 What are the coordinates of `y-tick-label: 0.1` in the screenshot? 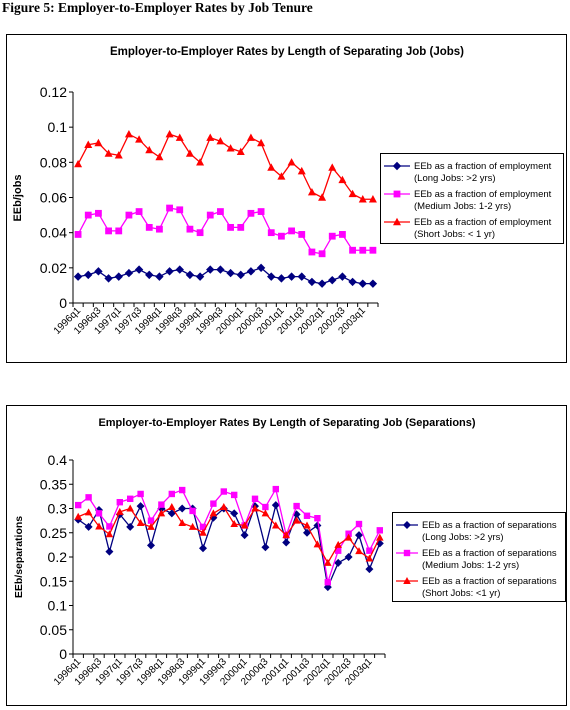 It's located at (58, 606).